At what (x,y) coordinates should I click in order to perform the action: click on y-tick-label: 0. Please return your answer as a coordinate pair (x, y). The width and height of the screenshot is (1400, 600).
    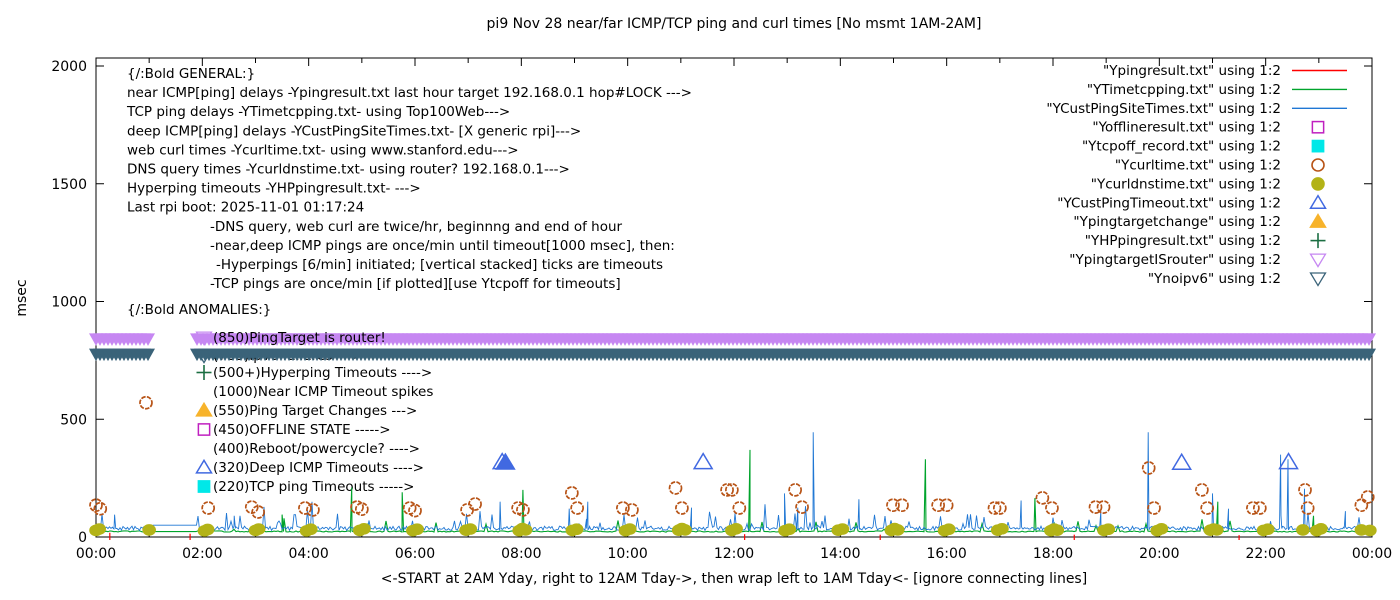
    Looking at the image, I should click on (82, 538).